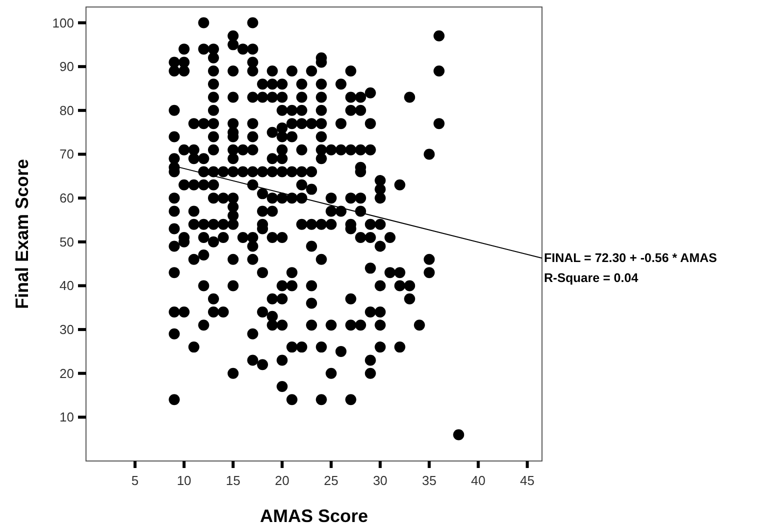 The image size is (778, 531). What do you see at coordinates (282, 480) in the screenshot?
I see `x-tick-label: 20` at bounding box center [282, 480].